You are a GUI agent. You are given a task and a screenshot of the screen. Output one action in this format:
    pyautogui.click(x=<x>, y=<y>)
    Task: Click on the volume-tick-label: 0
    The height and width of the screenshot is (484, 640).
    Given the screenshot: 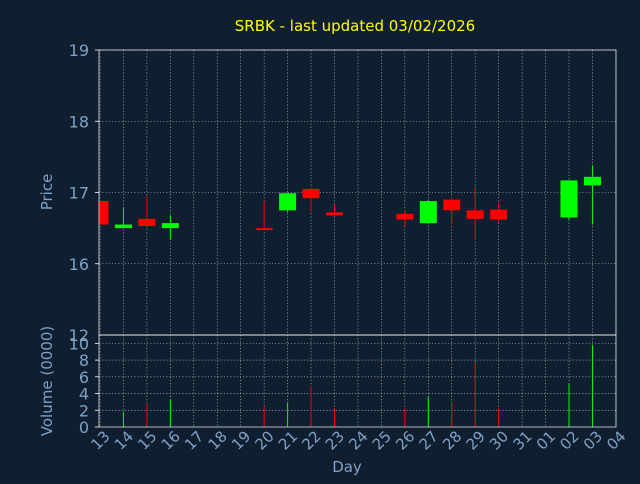 What is the action you would take?
    pyautogui.click(x=84, y=427)
    